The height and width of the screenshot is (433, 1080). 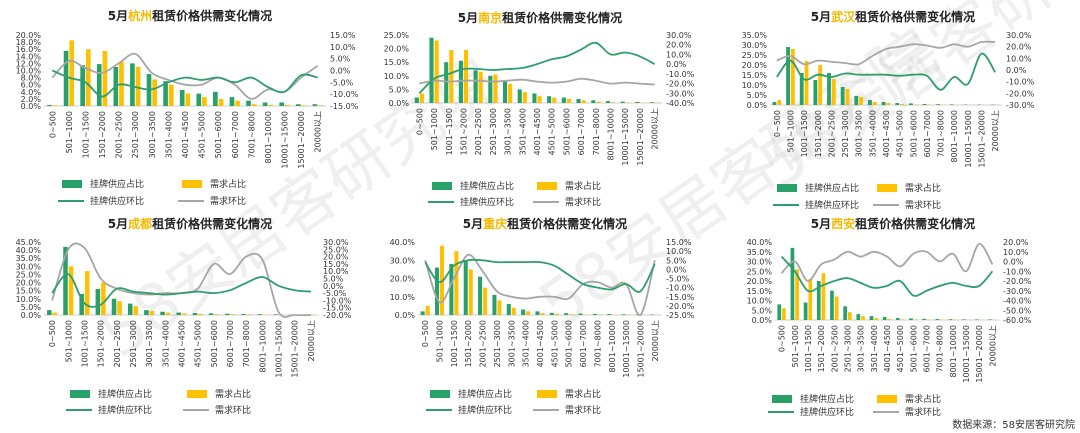 What do you see at coordinates (344, 106) in the screenshot?
I see `right-tick-label: -15.0%` at bounding box center [344, 106].